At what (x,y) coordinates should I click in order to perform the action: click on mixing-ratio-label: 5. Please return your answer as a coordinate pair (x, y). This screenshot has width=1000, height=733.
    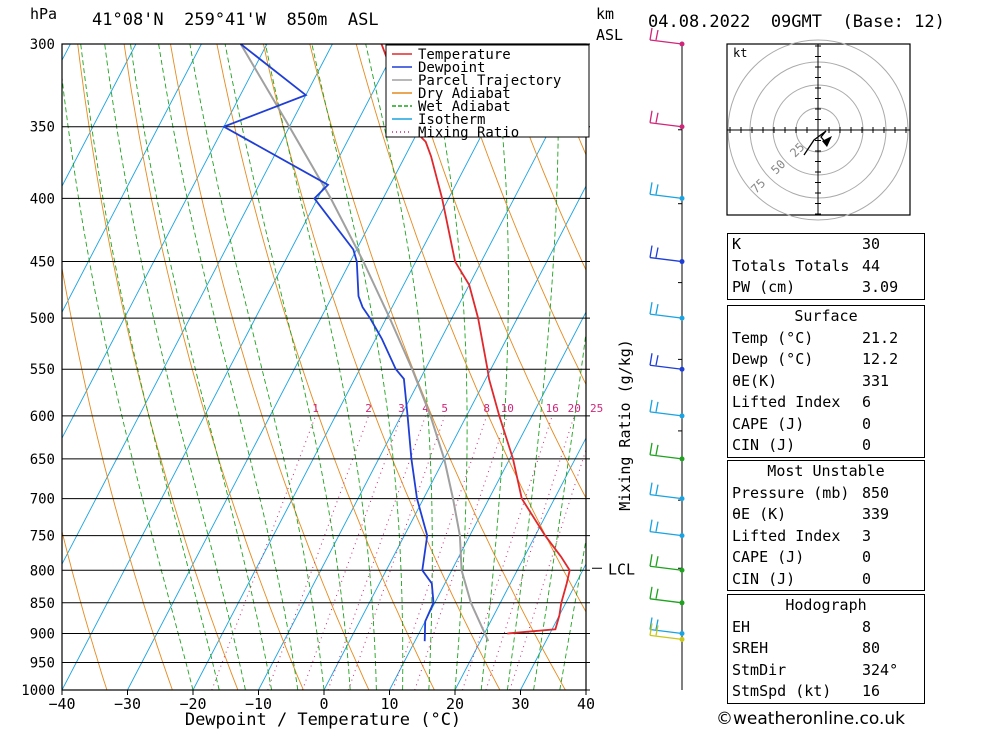
    Looking at the image, I should click on (444, 408).